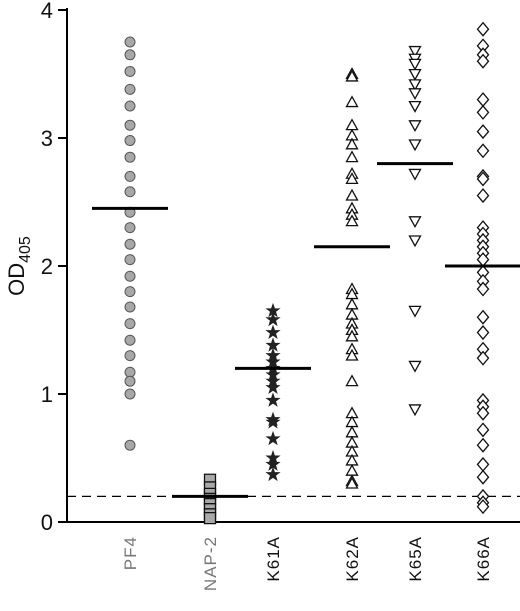  I want to click on x-tick-label: NAP-2, so click(210, 563).